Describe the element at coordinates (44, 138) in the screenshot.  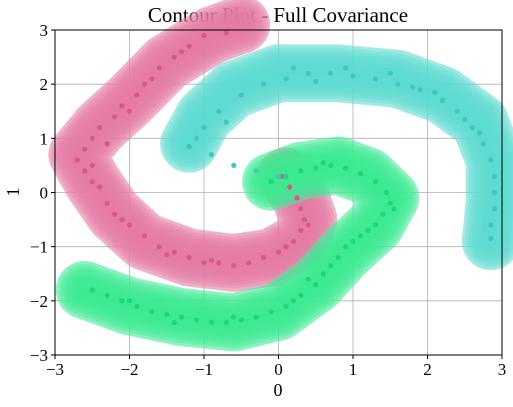
I see `y-tick-label: 1` at that location.